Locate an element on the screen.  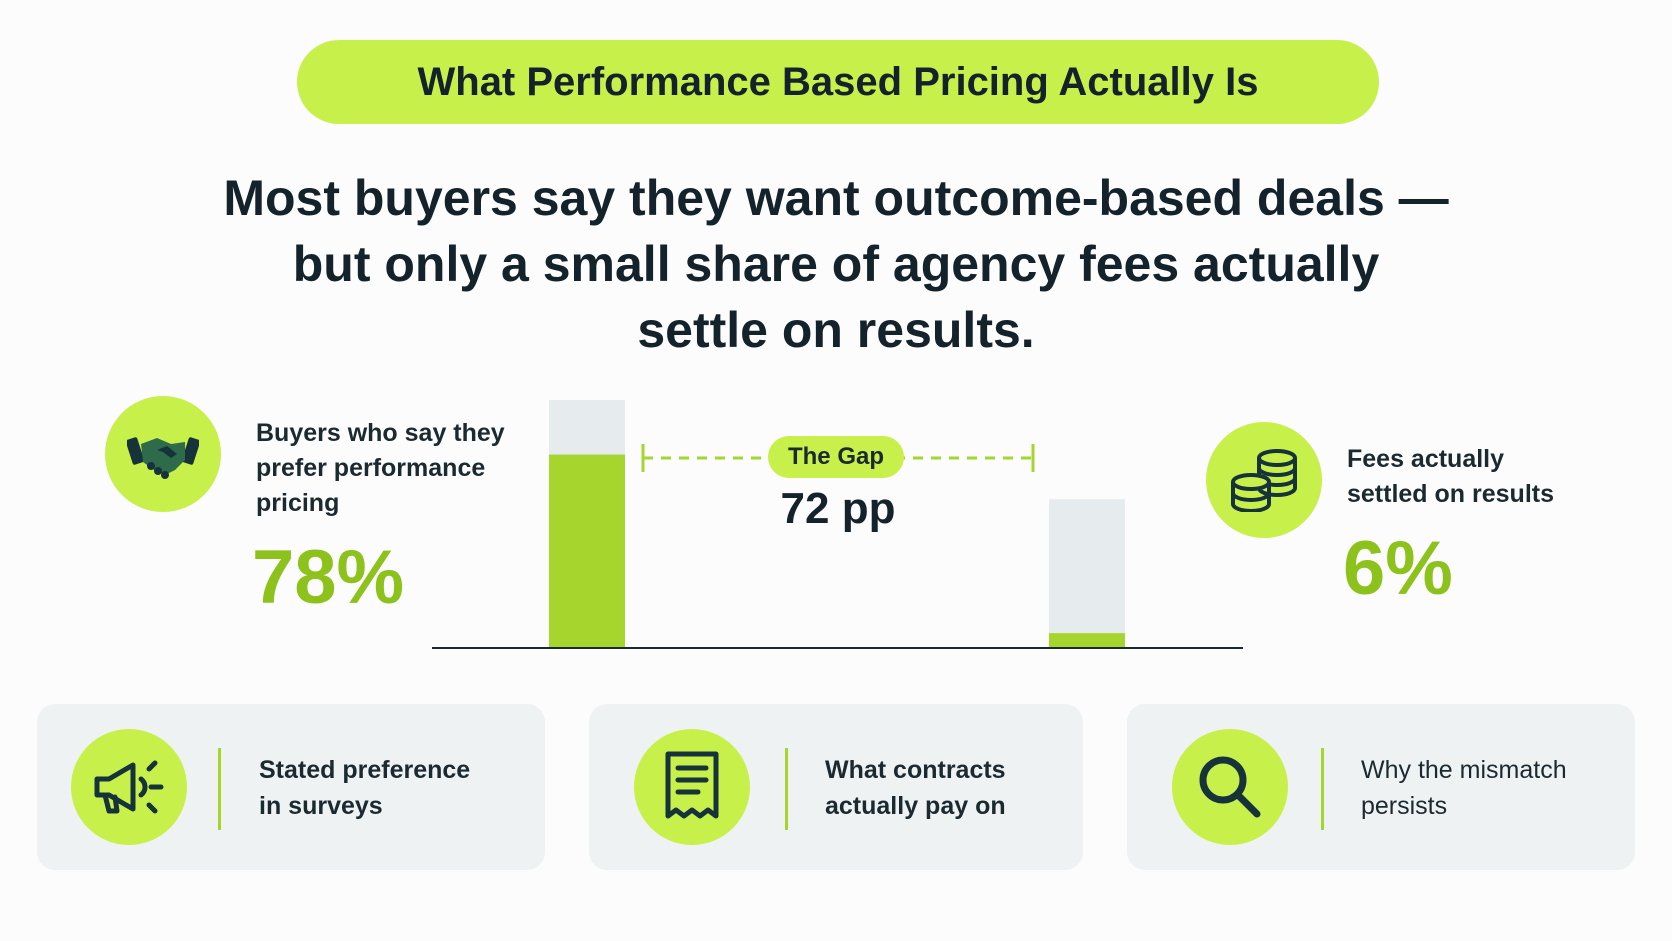
card-label: What contracts actually pay on is located at coordinates (915, 788).